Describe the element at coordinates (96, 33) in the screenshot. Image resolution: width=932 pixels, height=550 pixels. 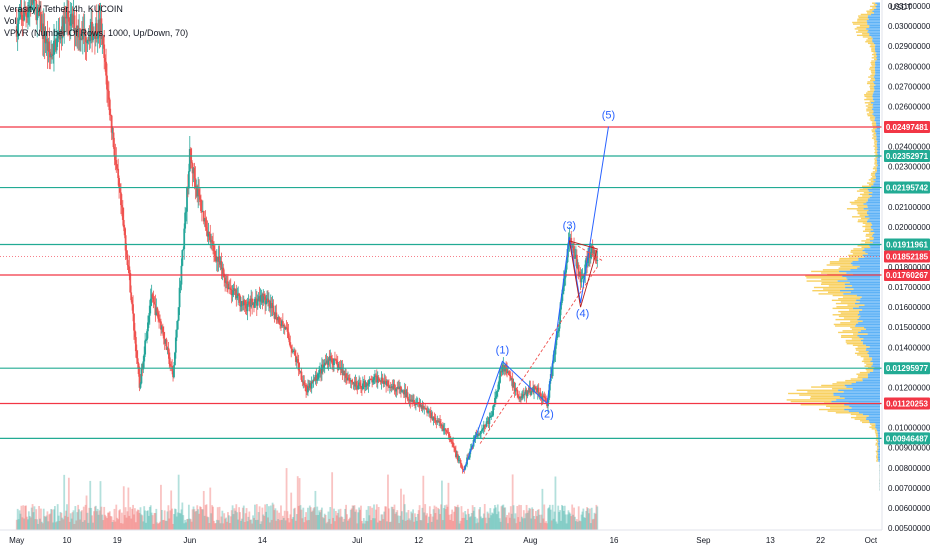
I see `vpvr-indicator-label: VPVR (Number Of Rows, 1000, Up/Down, 70)` at that location.